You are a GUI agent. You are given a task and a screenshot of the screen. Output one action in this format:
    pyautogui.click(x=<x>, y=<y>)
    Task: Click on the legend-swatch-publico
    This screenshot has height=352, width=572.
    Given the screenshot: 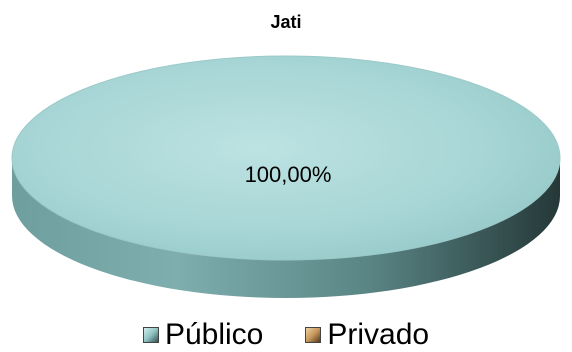 What is the action you would take?
    pyautogui.click(x=150, y=335)
    